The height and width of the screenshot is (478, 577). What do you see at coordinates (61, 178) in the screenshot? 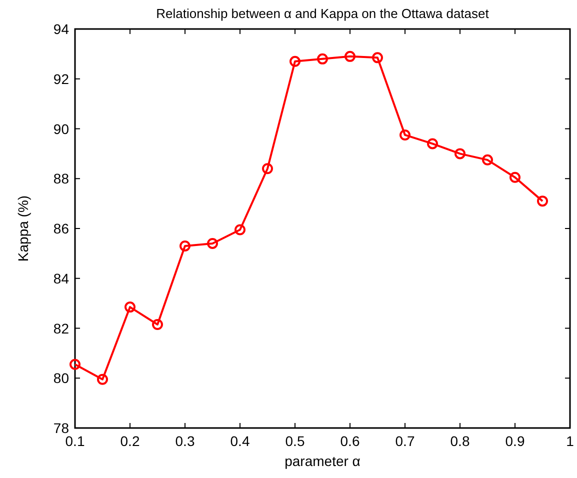
I see `y-tick-label: 88` at bounding box center [61, 178].